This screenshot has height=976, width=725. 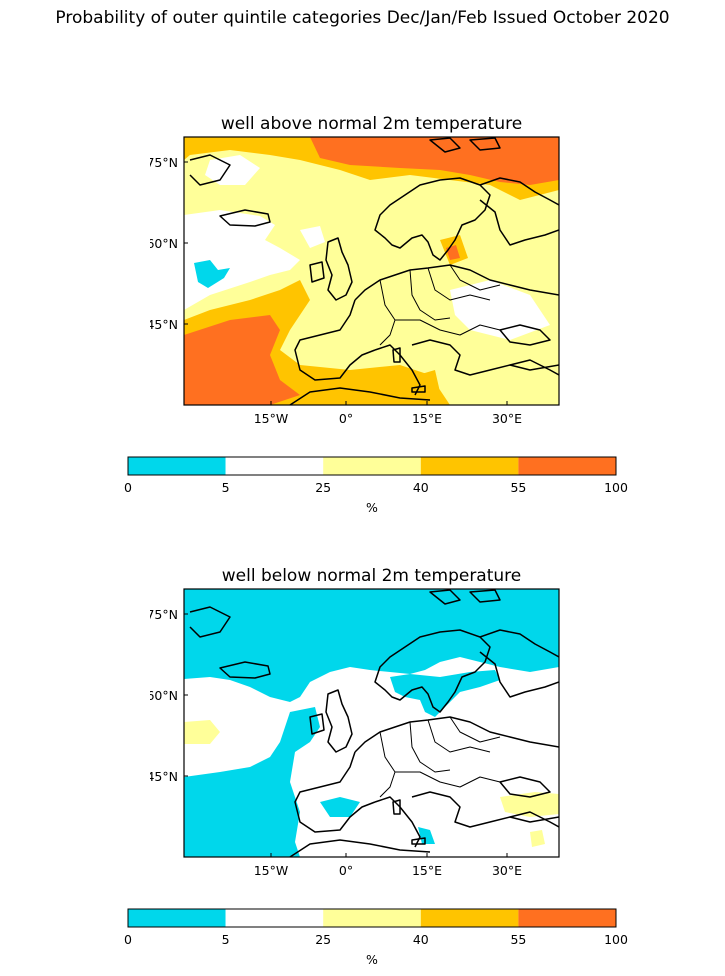 I want to click on prob-fill-white, so click(x=367, y=247).